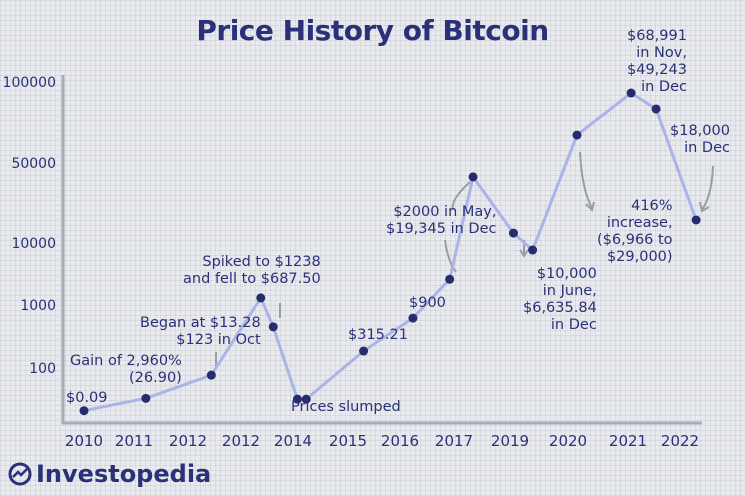 This screenshot has height=496, width=745. Describe the element at coordinates (635, 231) in the screenshot. I see `annotation-label: 416% increase, ($6,966 to $29,000)` at that location.